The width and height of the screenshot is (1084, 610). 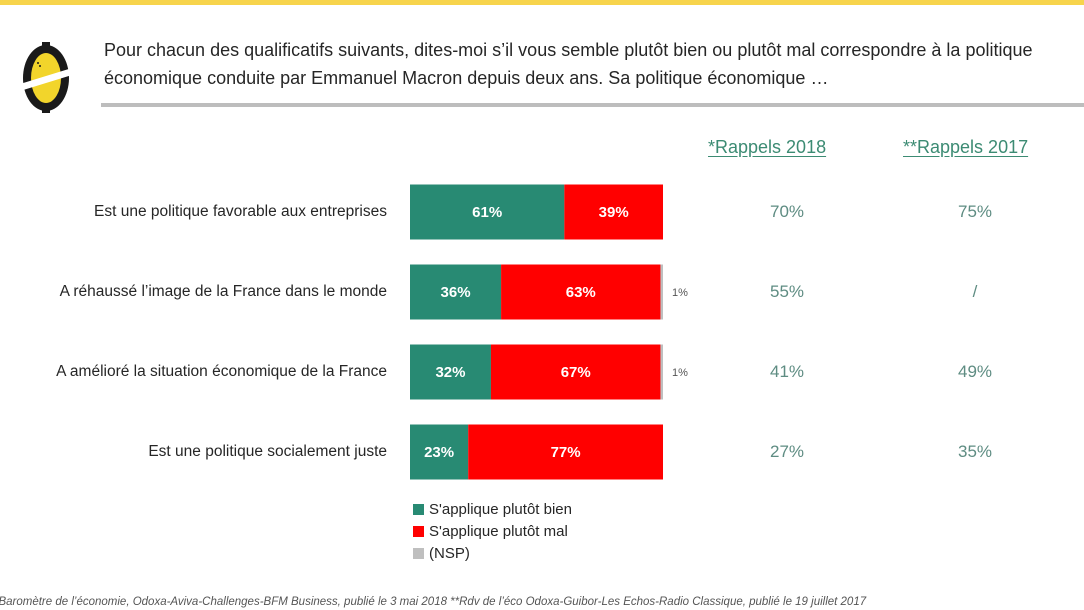 What do you see at coordinates (492, 553) in the screenshot?
I see `legend-item: (NSP)` at bounding box center [492, 553].